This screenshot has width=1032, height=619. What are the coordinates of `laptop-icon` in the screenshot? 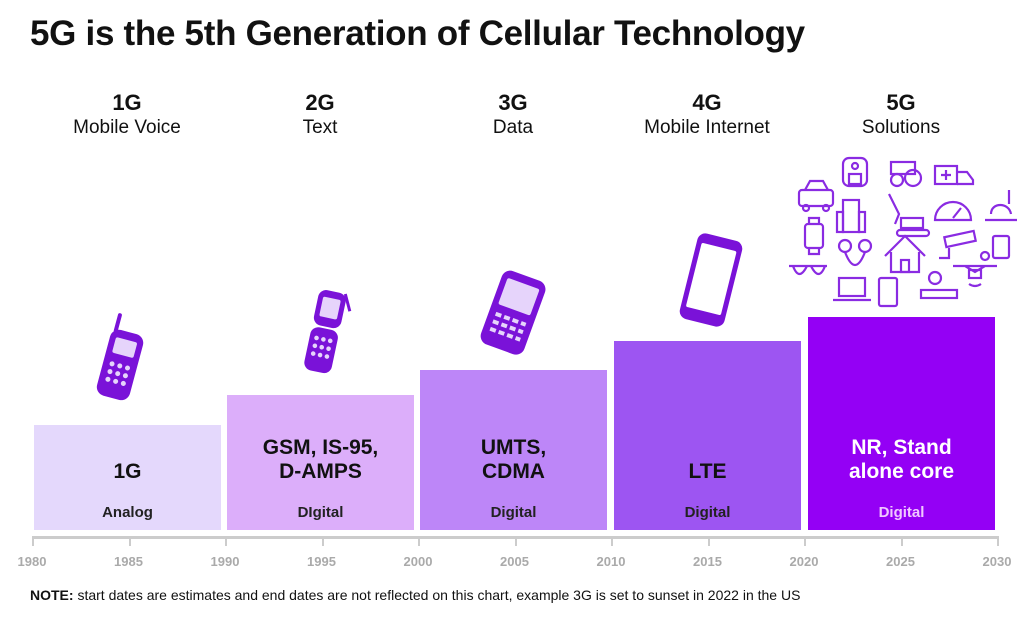 It's located at (852, 289).